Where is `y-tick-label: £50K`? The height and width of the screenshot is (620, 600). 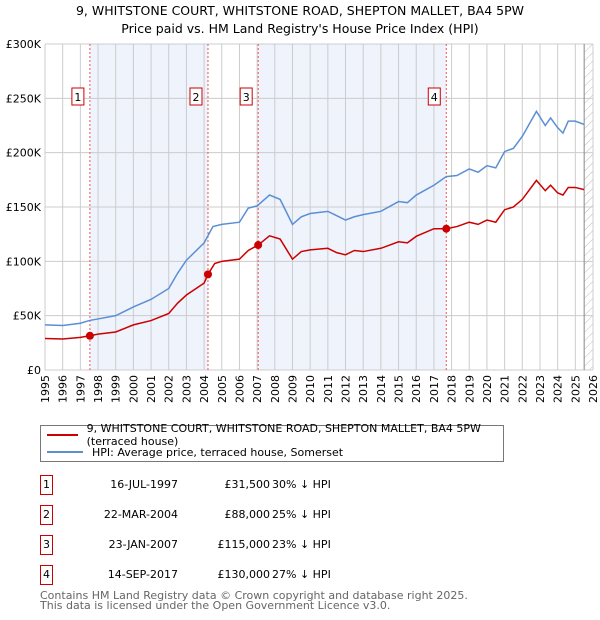
y-tick-label: £50K is located at coordinates (27, 316).